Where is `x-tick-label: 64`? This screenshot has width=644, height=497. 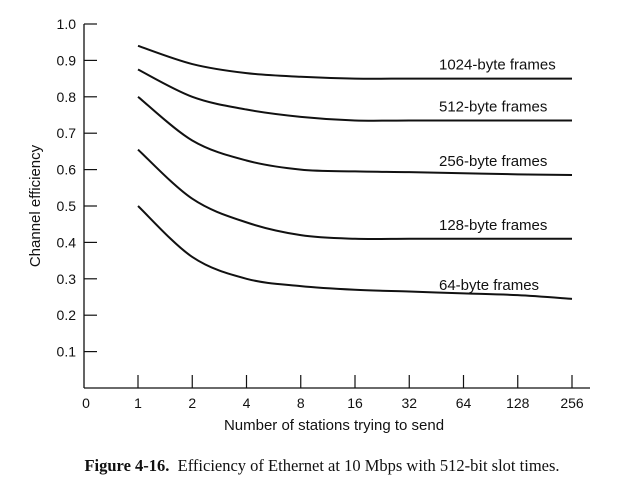
x-tick-label: 64 is located at coordinates (464, 403).